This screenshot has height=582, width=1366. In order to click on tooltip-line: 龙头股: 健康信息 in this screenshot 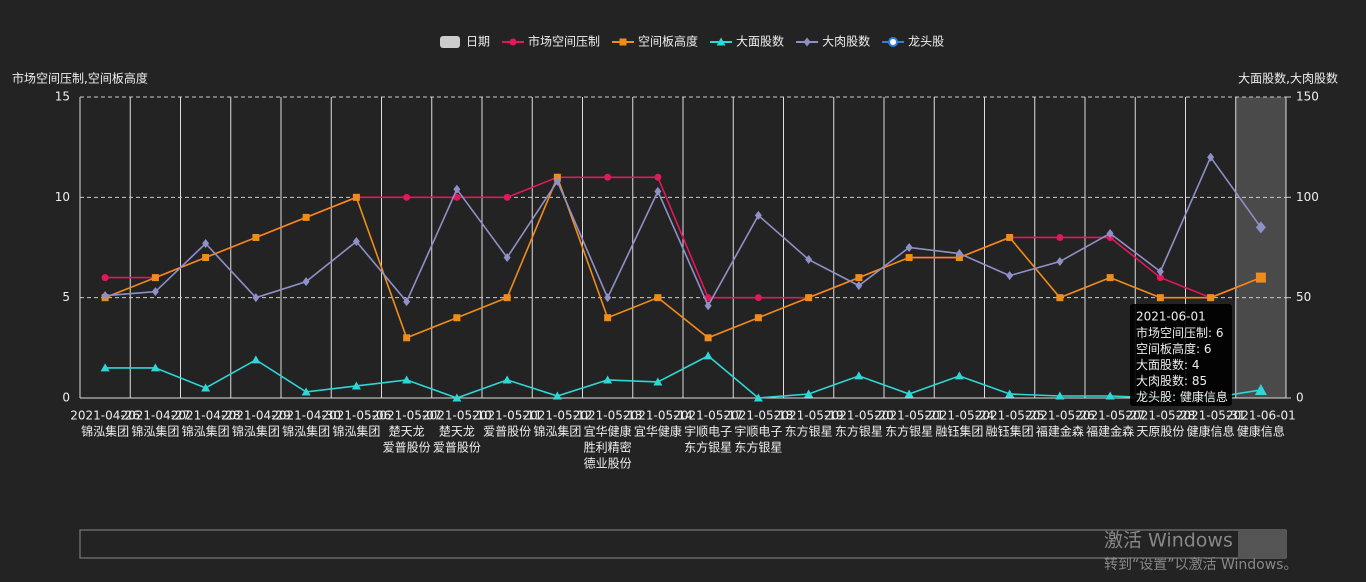, I will do `click(1182, 396)`.